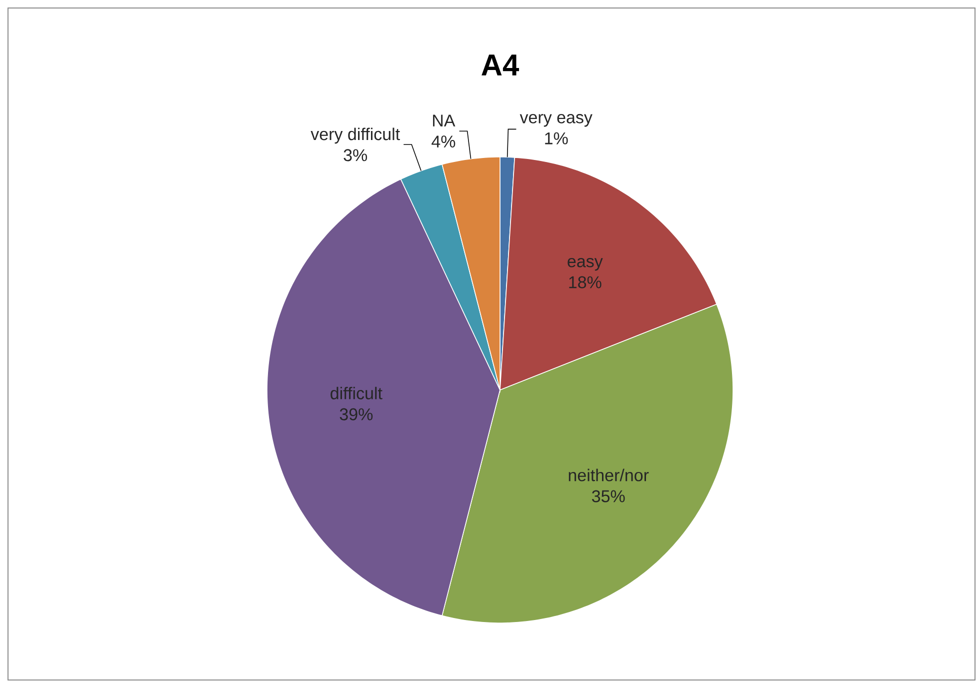  I want to click on data-label: 3%, so click(356, 155).